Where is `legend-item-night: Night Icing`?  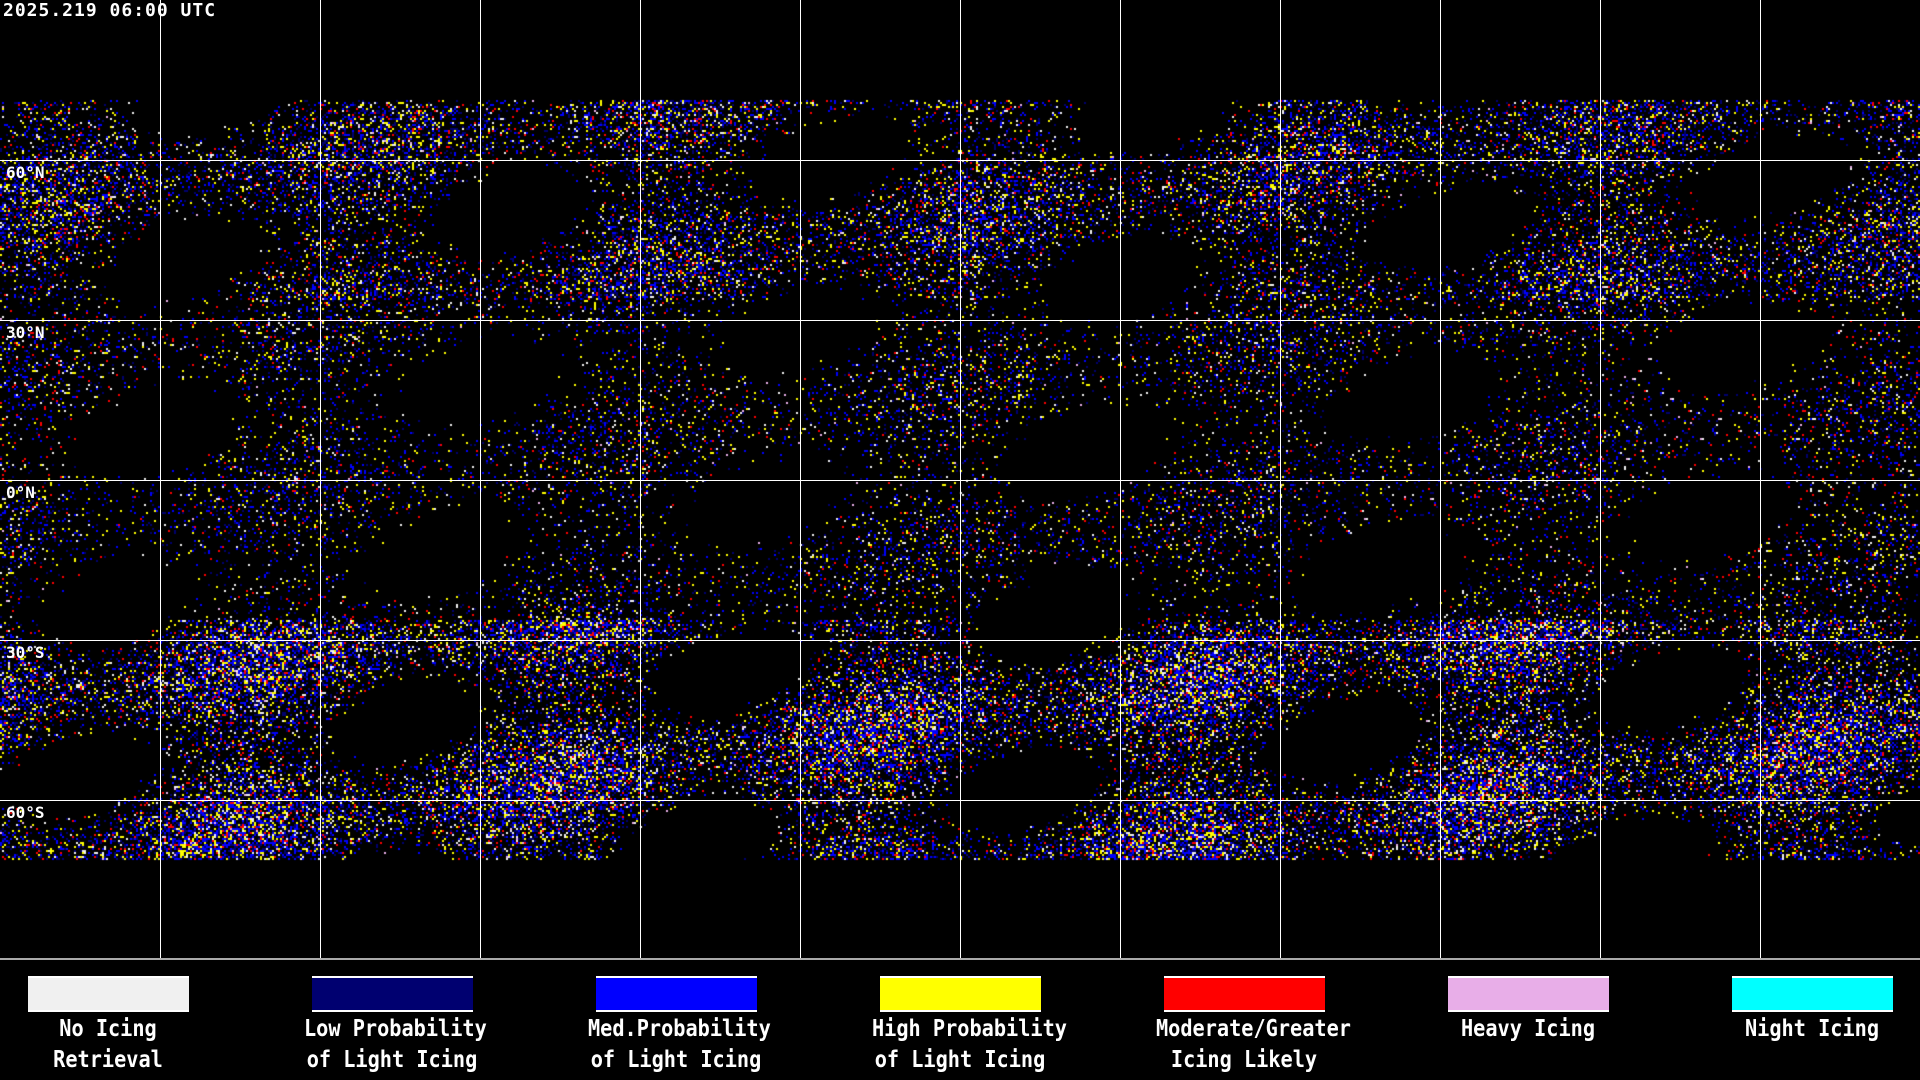
legend-item-night: Night Icing is located at coordinates (1826, 1009).